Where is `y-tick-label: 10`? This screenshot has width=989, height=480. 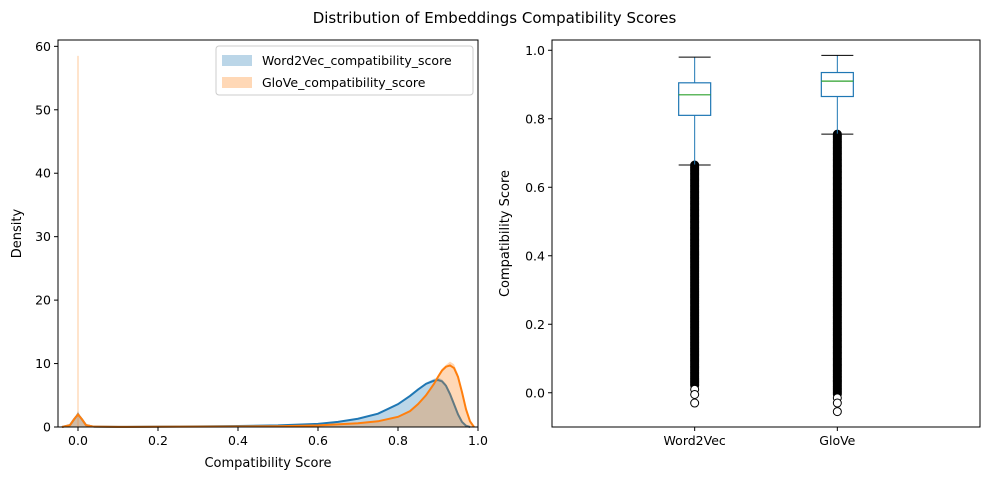
y-tick-label: 10 is located at coordinates (43, 363).